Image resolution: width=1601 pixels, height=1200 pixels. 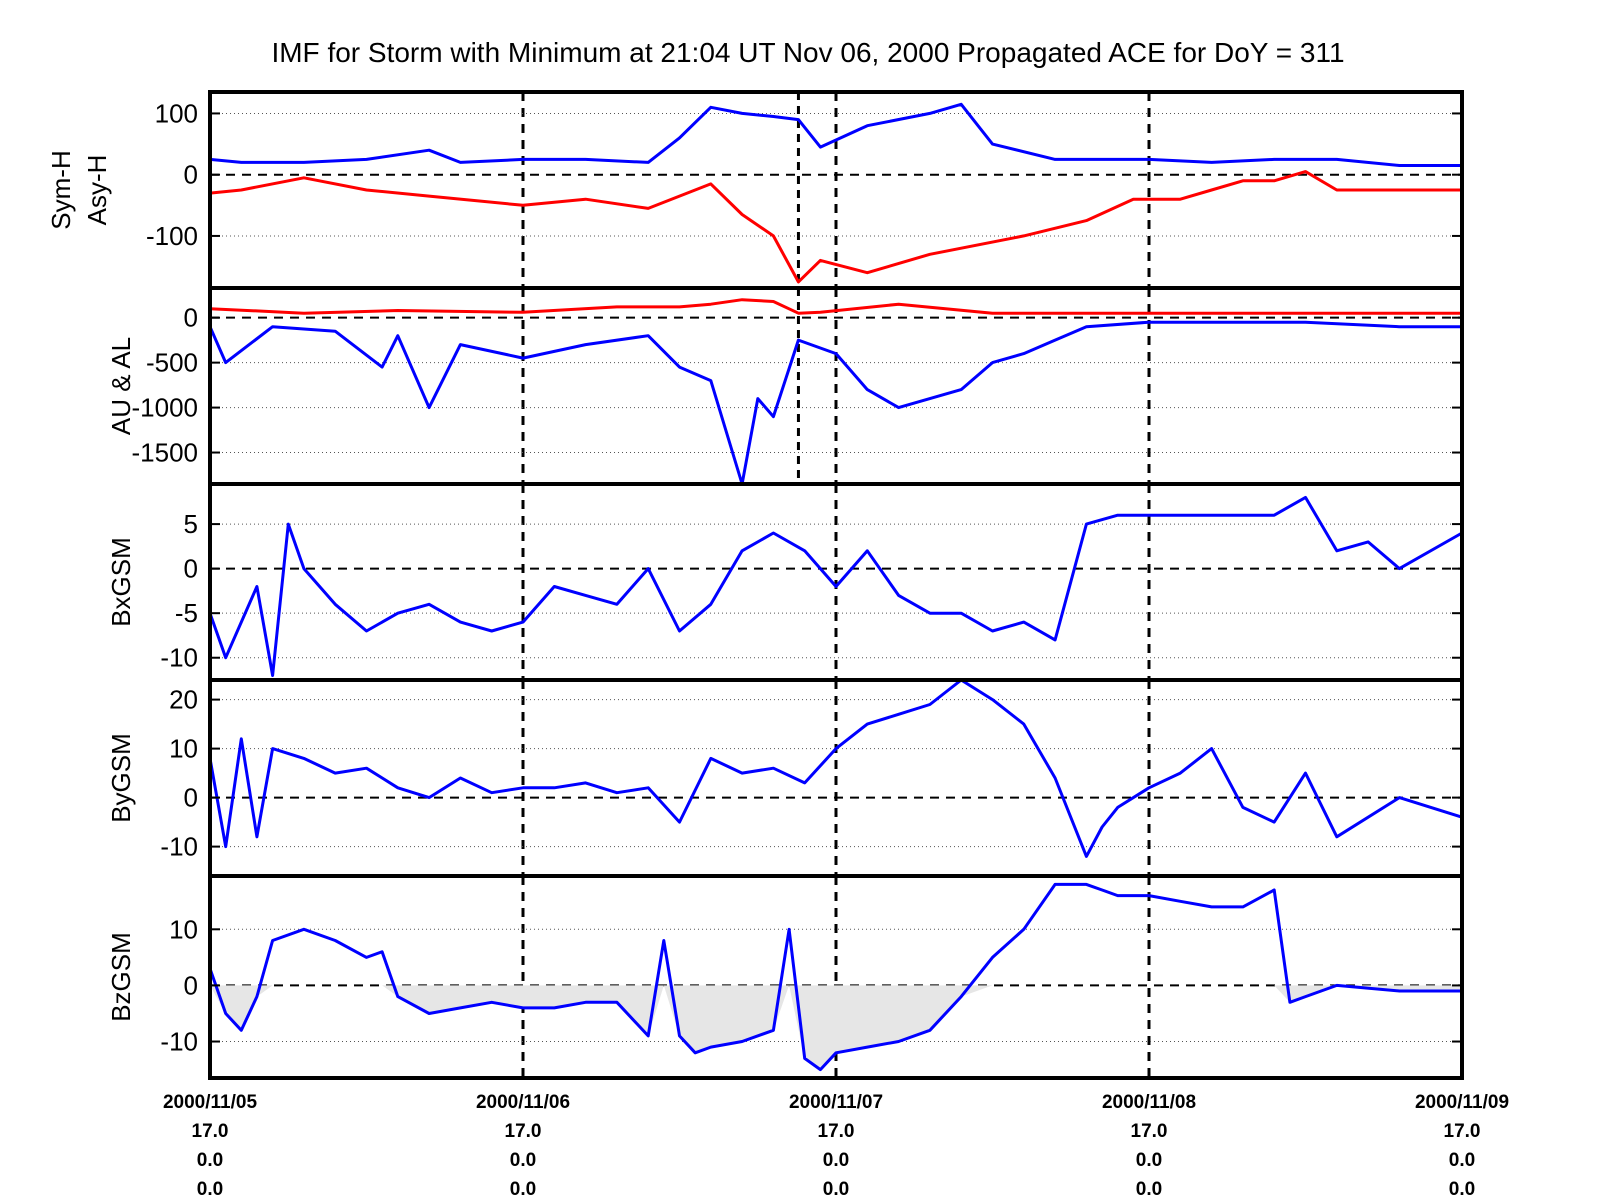 What do you see at coordinates (172, 363) in the screenshot?
I see `y-tick-label: -500` at bounding box center [172, 363].